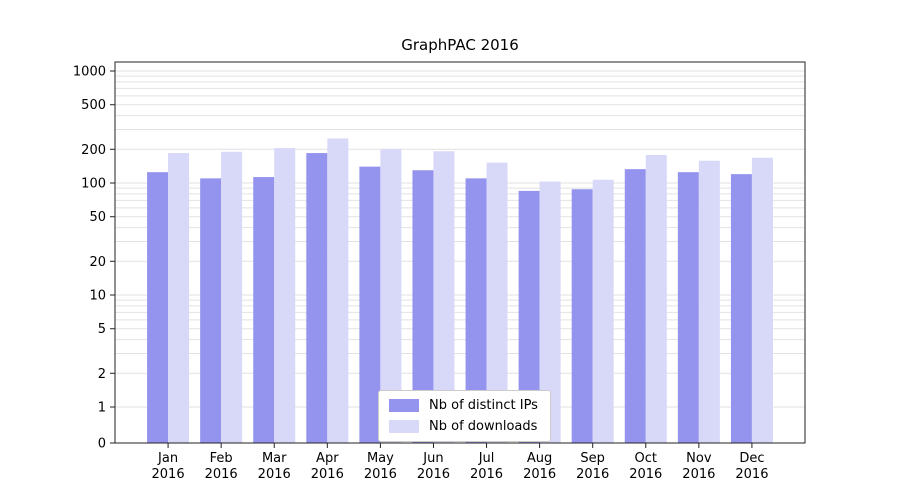  Describe the element at coordinates (699, 458) in the screenshot. I see `x-tick-label-month: Nov` at that location.